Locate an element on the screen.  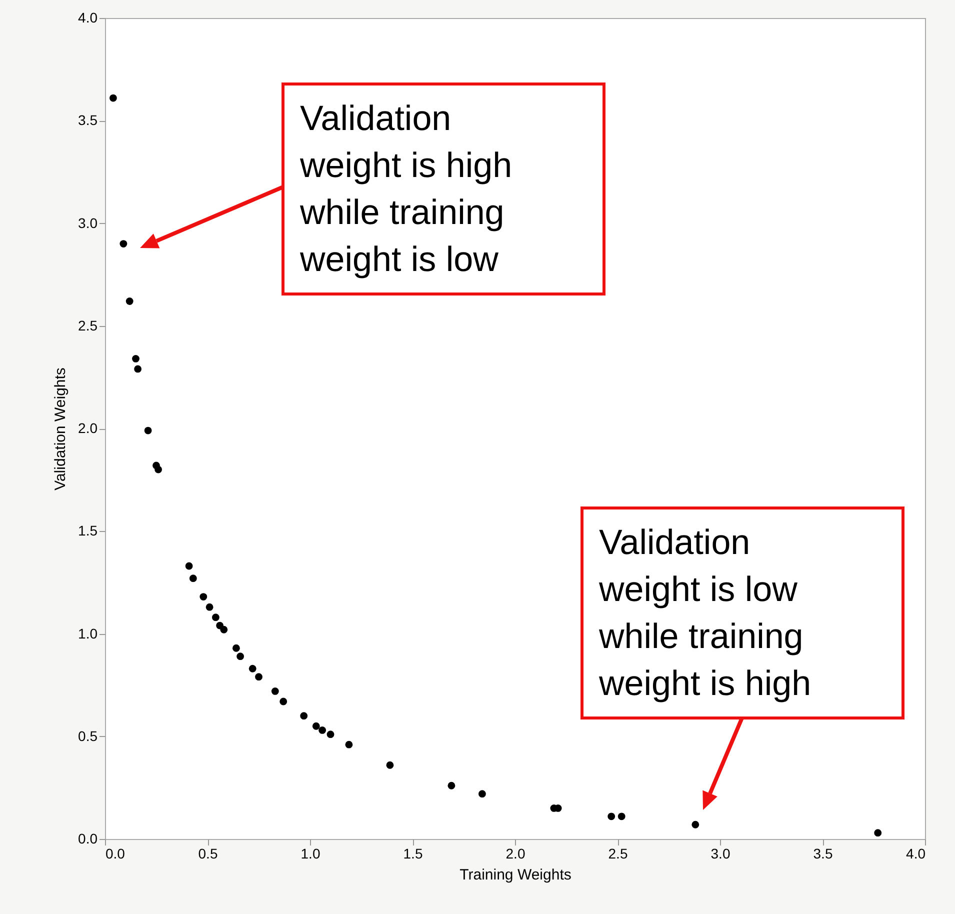
y-tick-label: 4.0 is located at coordinates (88, 18).